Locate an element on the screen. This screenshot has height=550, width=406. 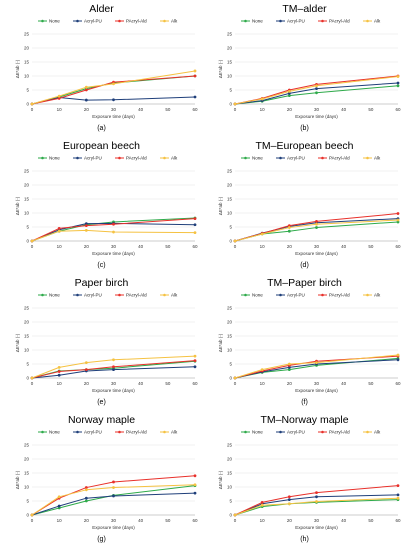
y-tick-label: 0 is located at coordinates (230, 104).